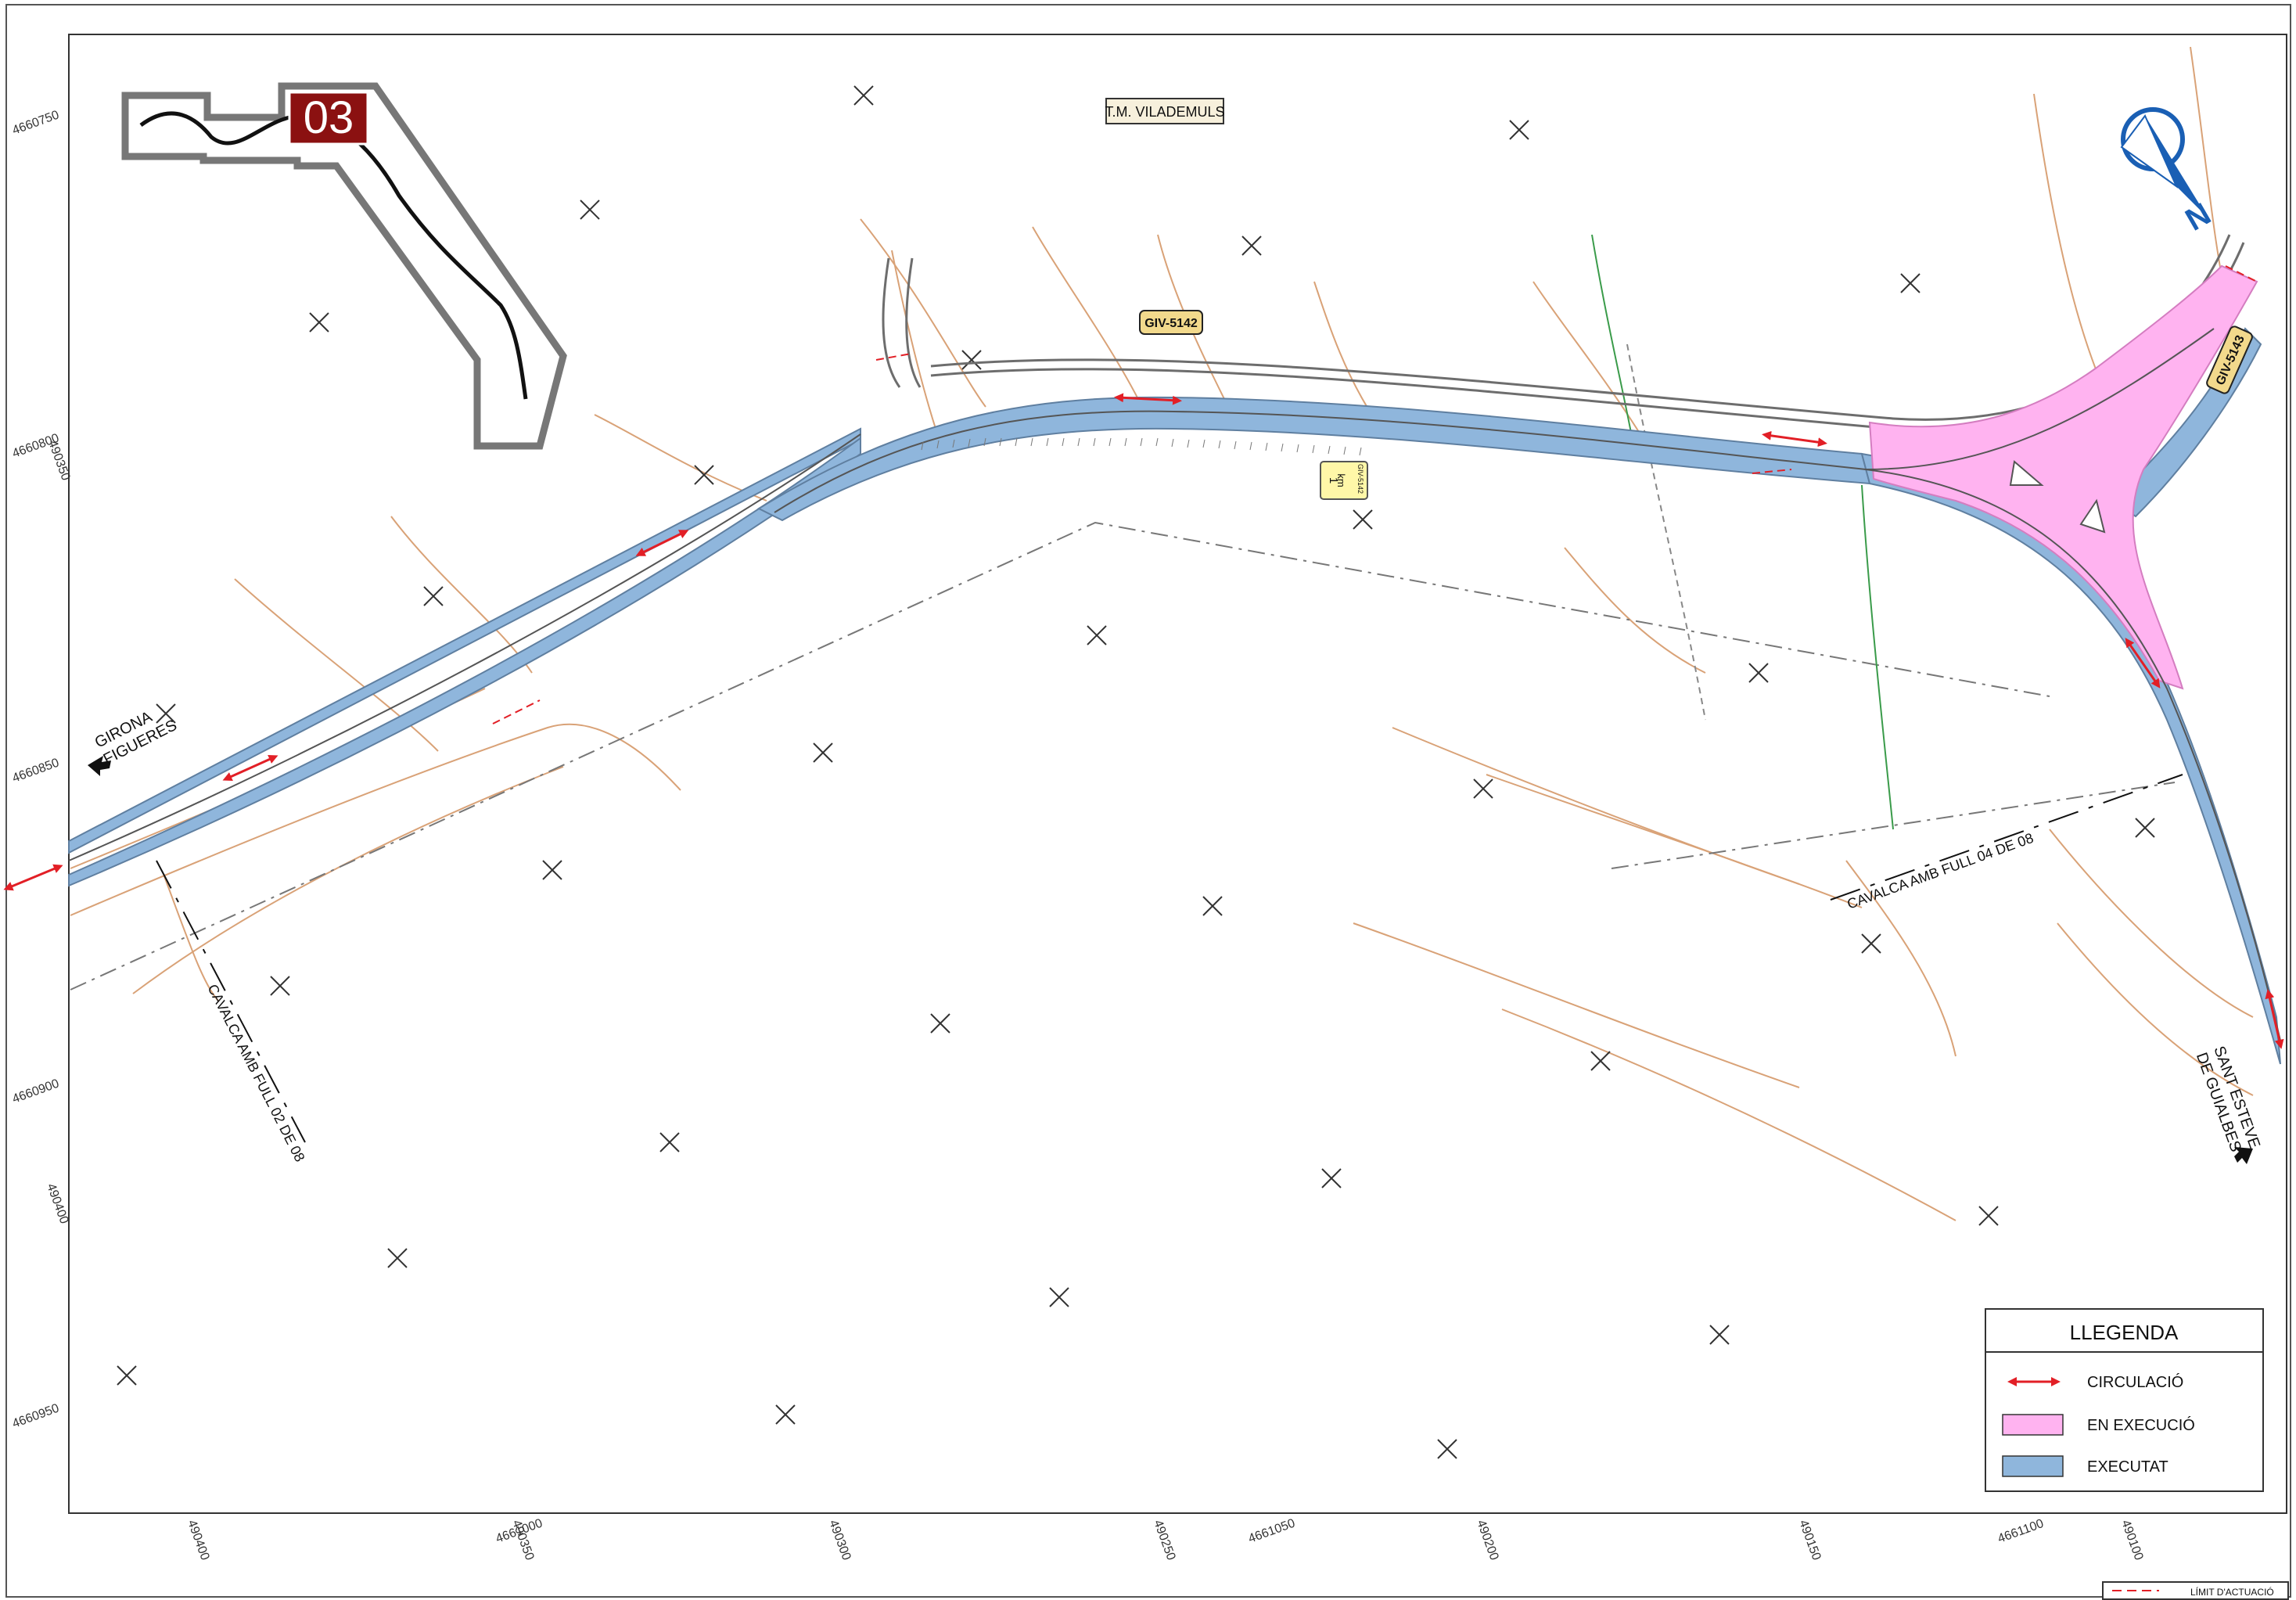  I want to click on km-marker: GIV-5142 km 1, so click(1344, 481).